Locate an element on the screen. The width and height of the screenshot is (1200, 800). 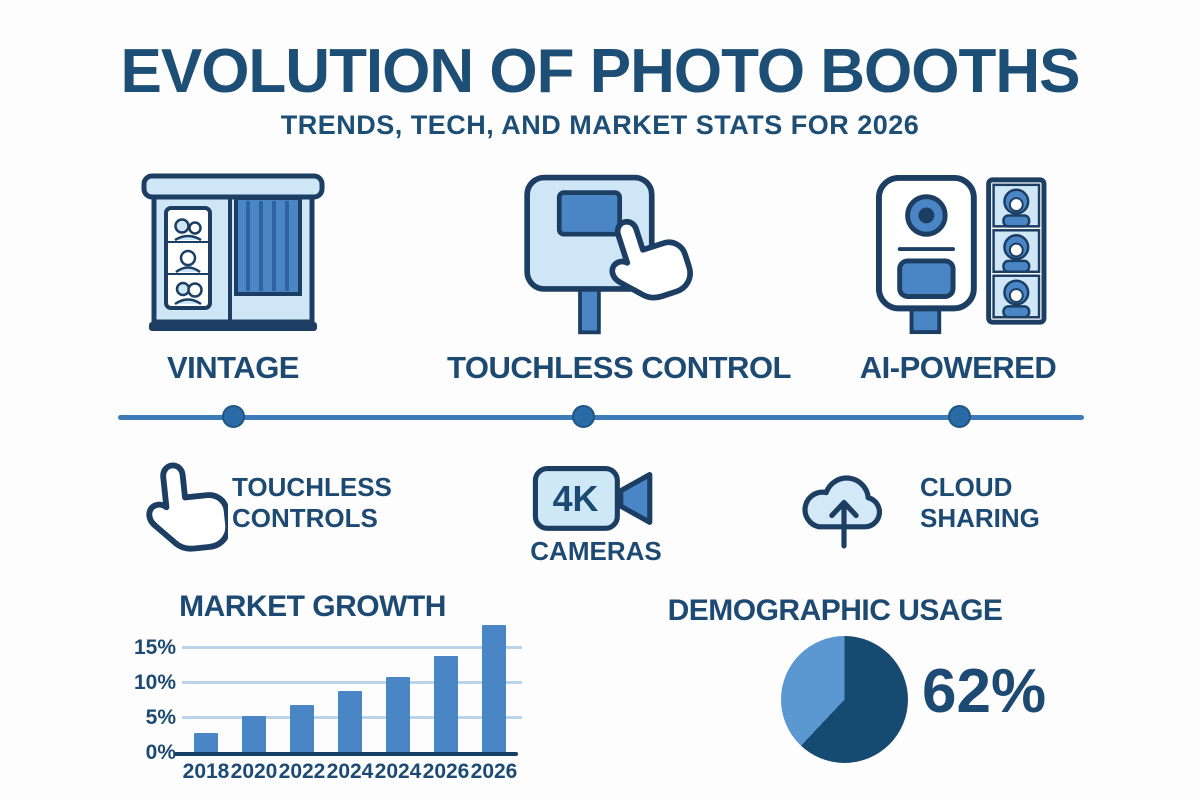
era-vintage: VINTAGE is located at coordinates (233, 278).